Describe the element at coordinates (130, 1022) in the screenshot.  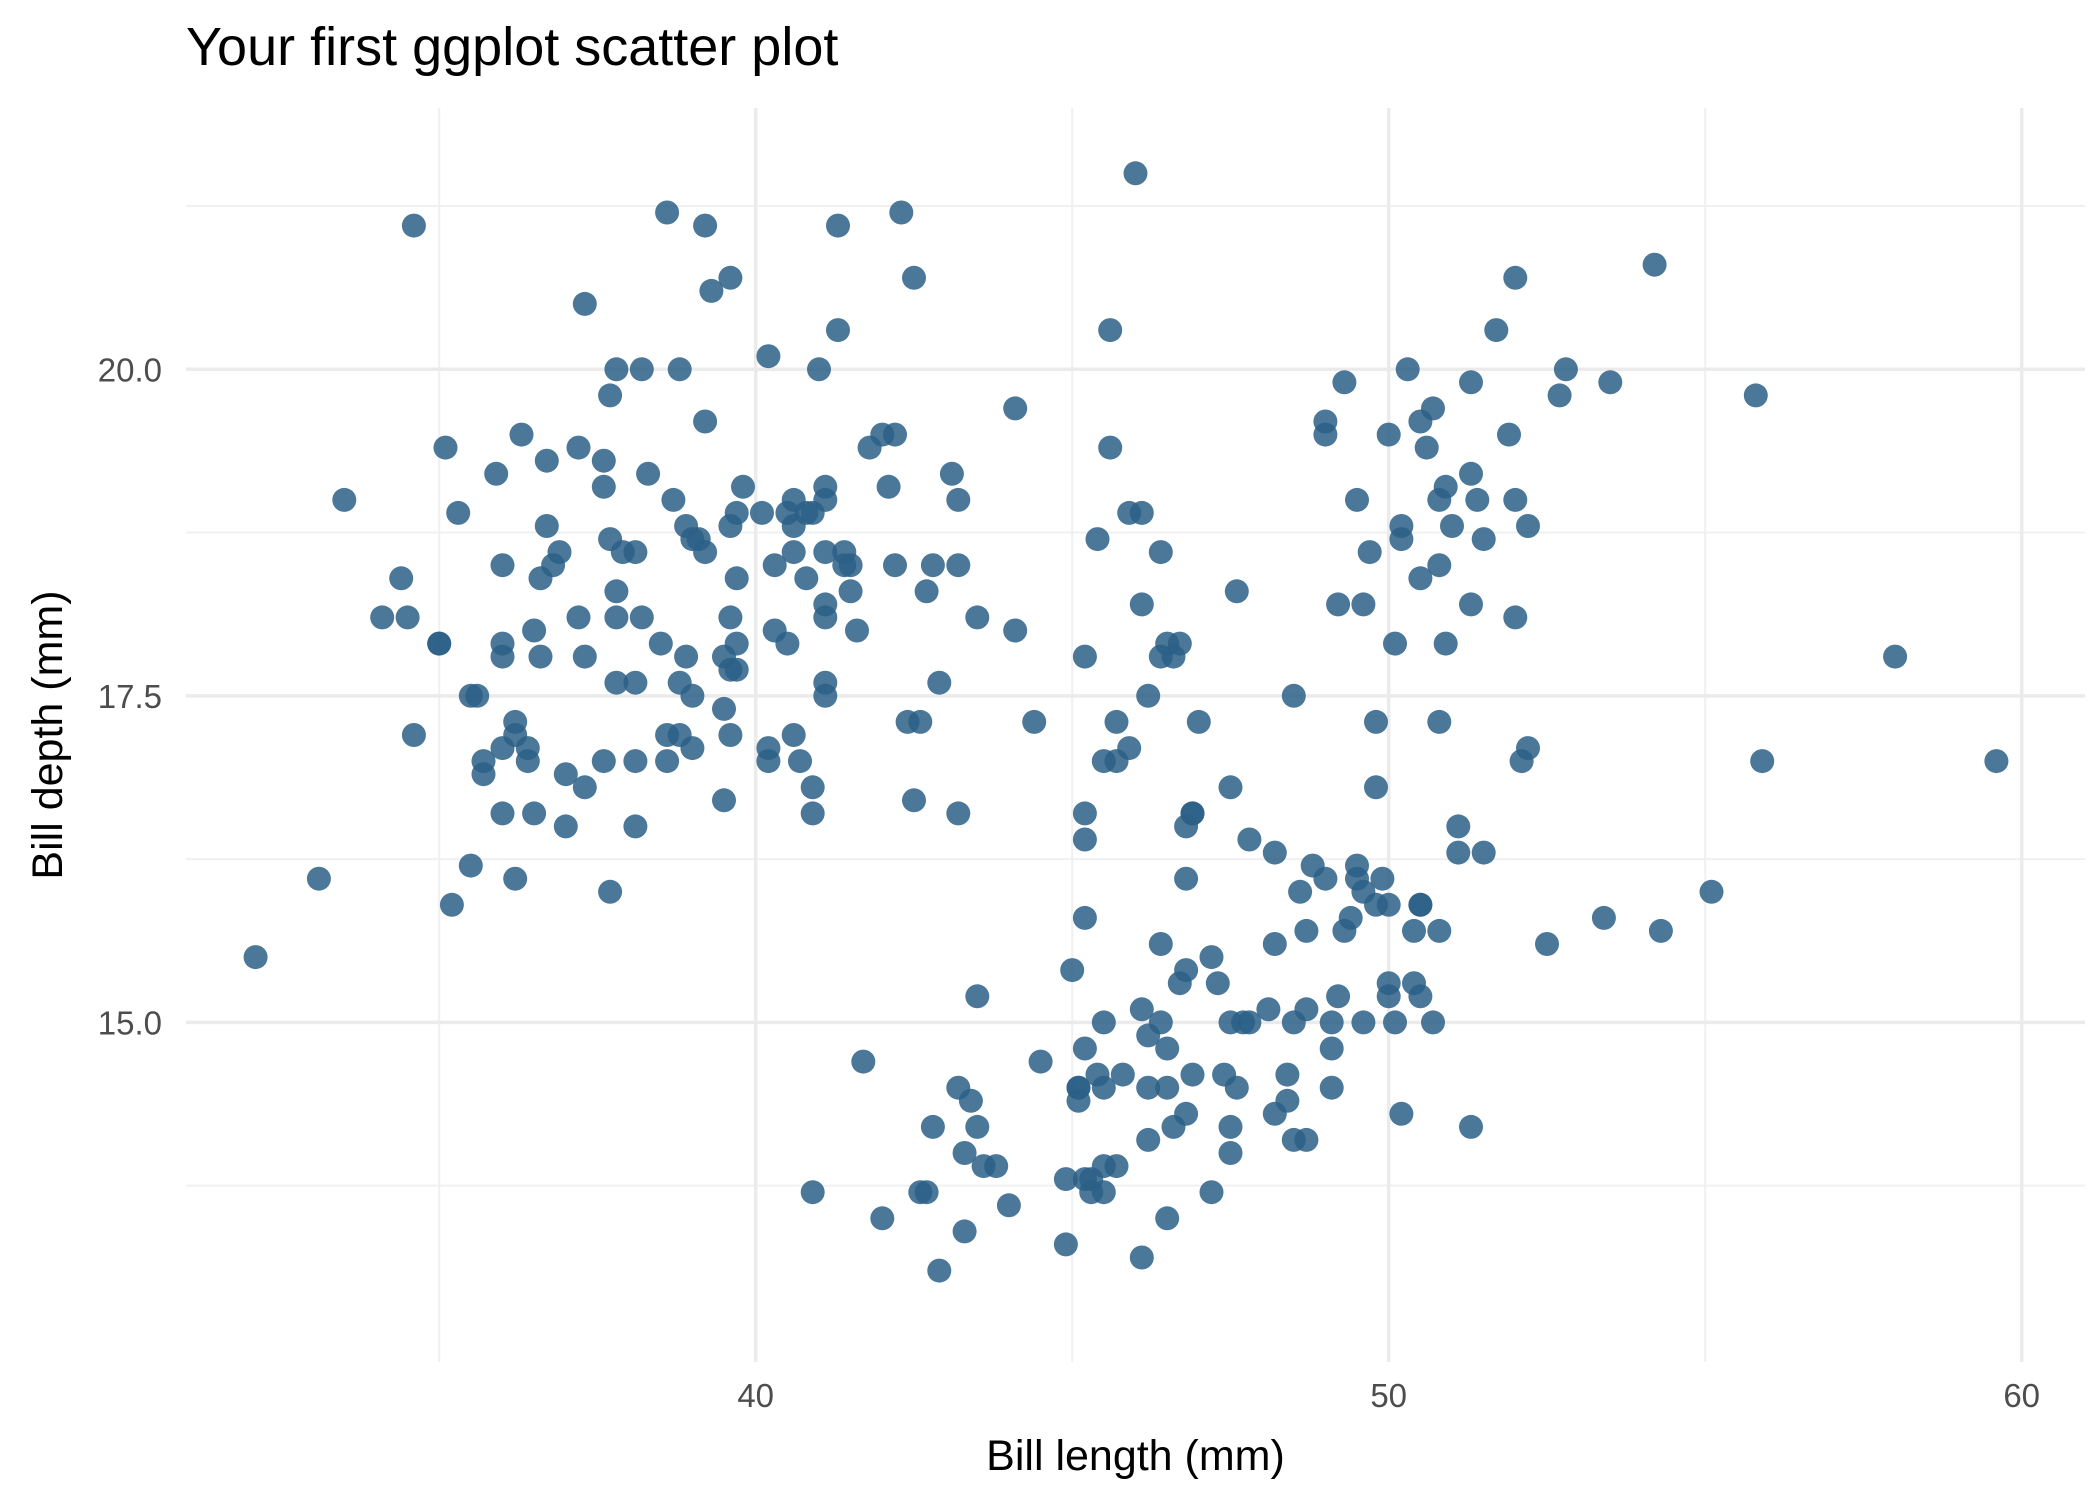
I see `y-tick-label: 15.0` at that location.